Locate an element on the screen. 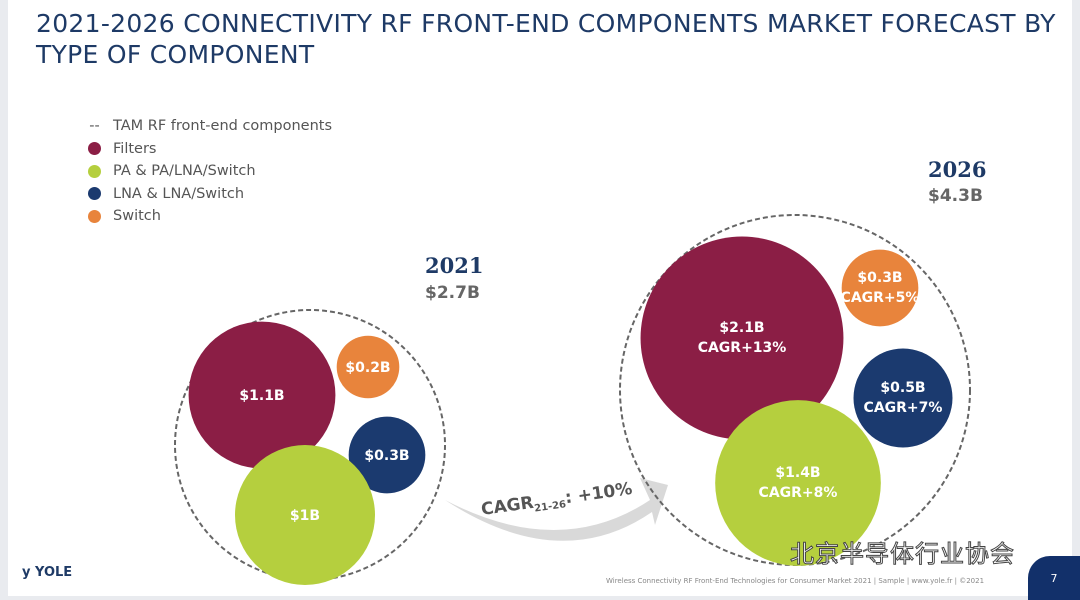  arrow-label: CAGR21-26: +10% is located at coordinates (557, 500).